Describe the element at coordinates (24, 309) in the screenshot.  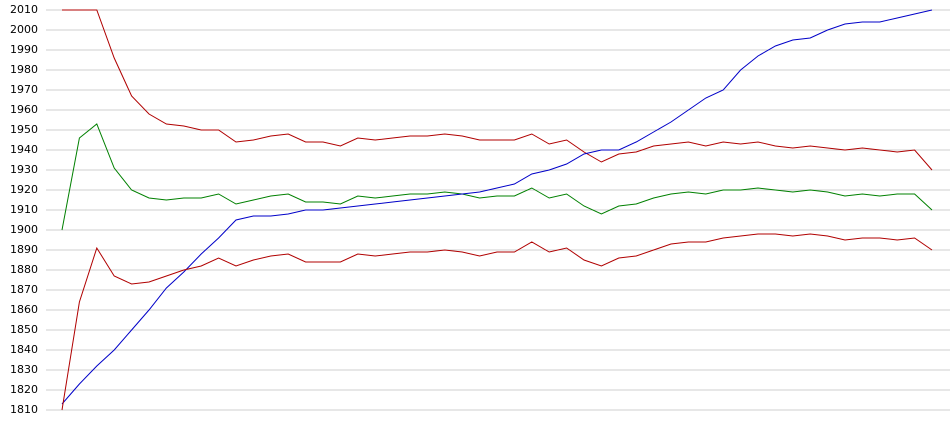
I see `y-tick-label: 1860` at that location.